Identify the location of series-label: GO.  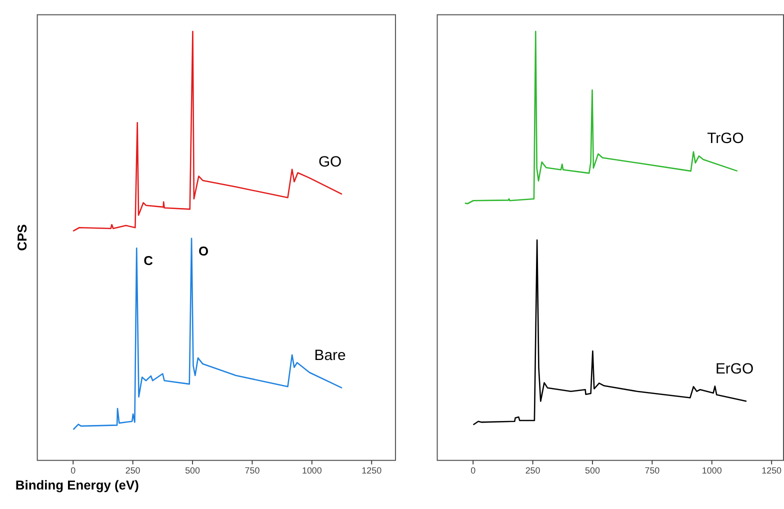
(330, 161).